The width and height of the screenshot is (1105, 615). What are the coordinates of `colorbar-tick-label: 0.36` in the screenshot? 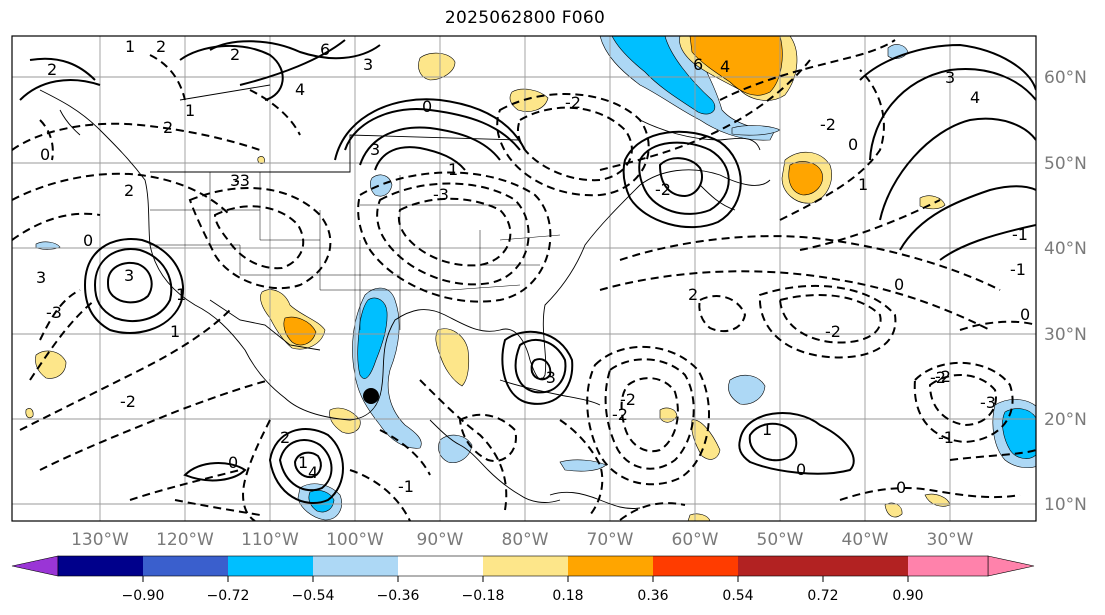 It's located at (652, 596).